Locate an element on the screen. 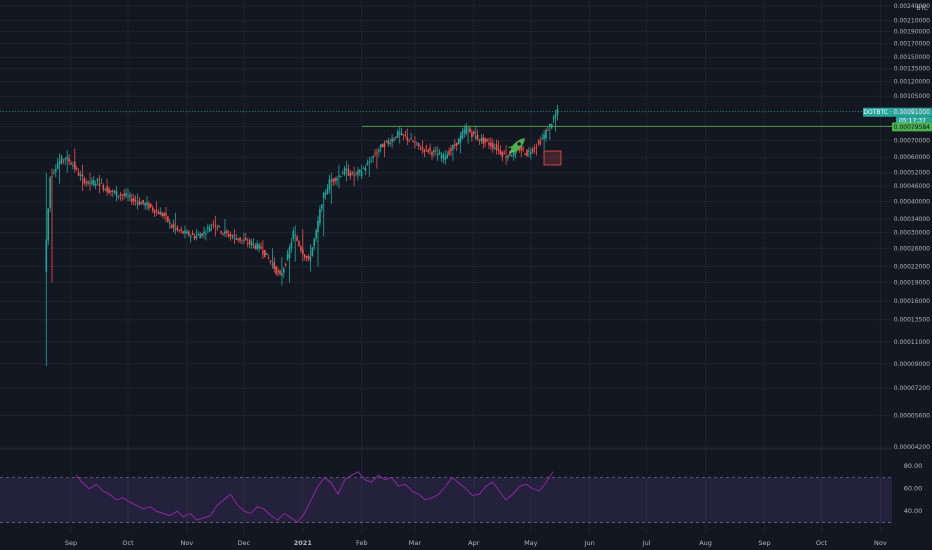 Image resolution: width=932 pixels, height=550 pixels. time-tick-label: Oct is located at coordinates (822, 543).